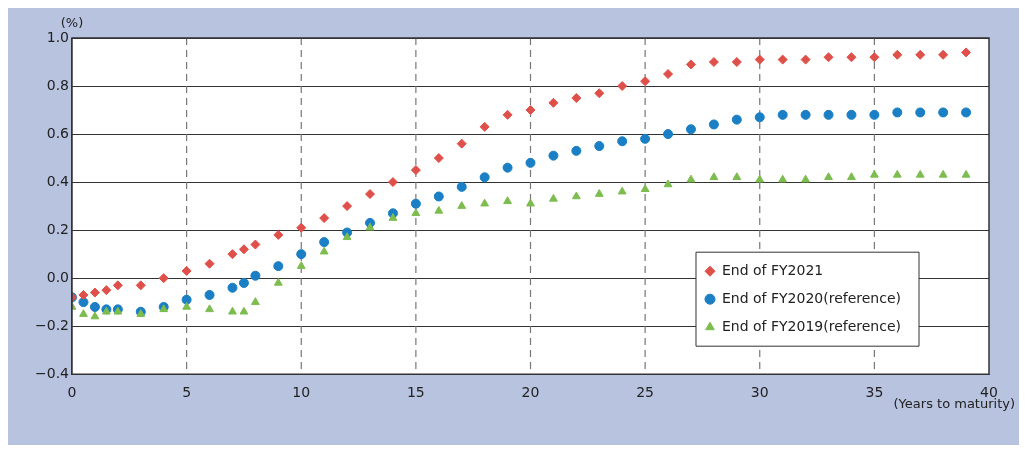 The image size is (1027, 453). I want to click on y-axis-title: (%), so click(72, 22).